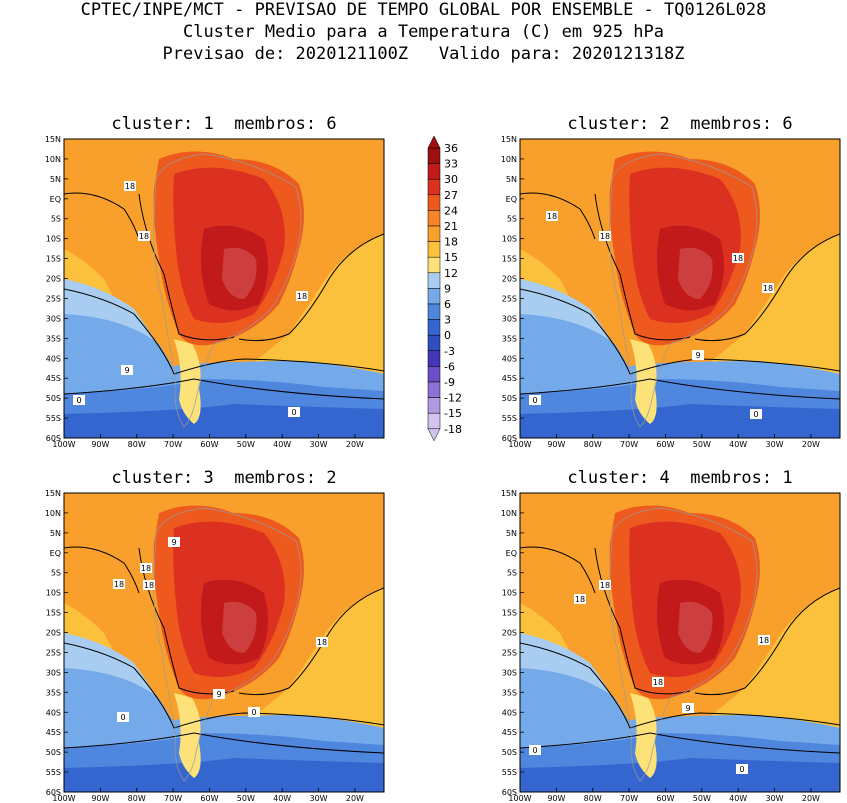 The height and width of the screenshot is (803, 847). What do you see at coordinates (738, 444) in the screenshot?
I see `lon-tick-label: 40W` at bounding box center [738, 444].